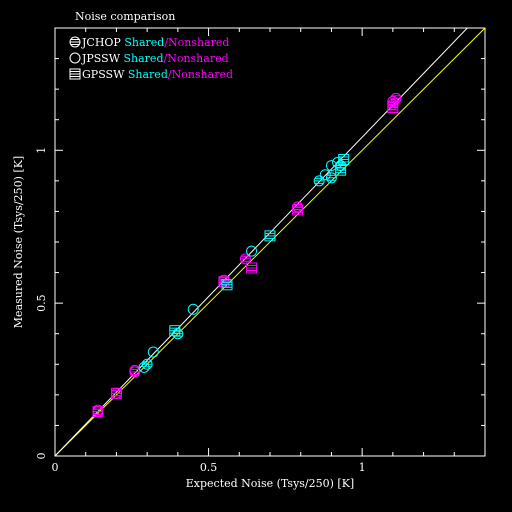 The height and width of the screenshot is (512, 512). Describe the element at coordinates (209, 467) in the screenshot. I see `x-tick-label: 0.5` at that location.